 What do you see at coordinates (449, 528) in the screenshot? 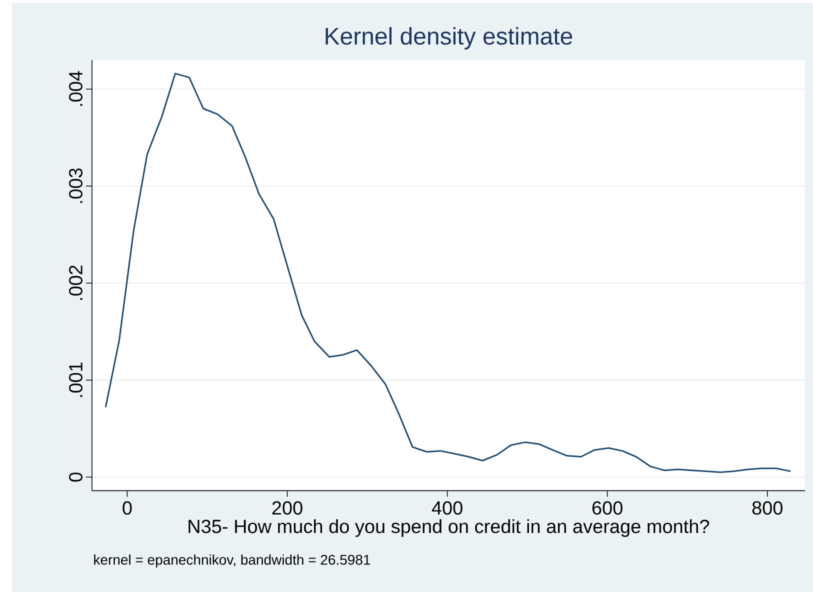
I see `x-axis-title: N35- How much do you spend on credit in an average month?` at bounding box center [449, 528].